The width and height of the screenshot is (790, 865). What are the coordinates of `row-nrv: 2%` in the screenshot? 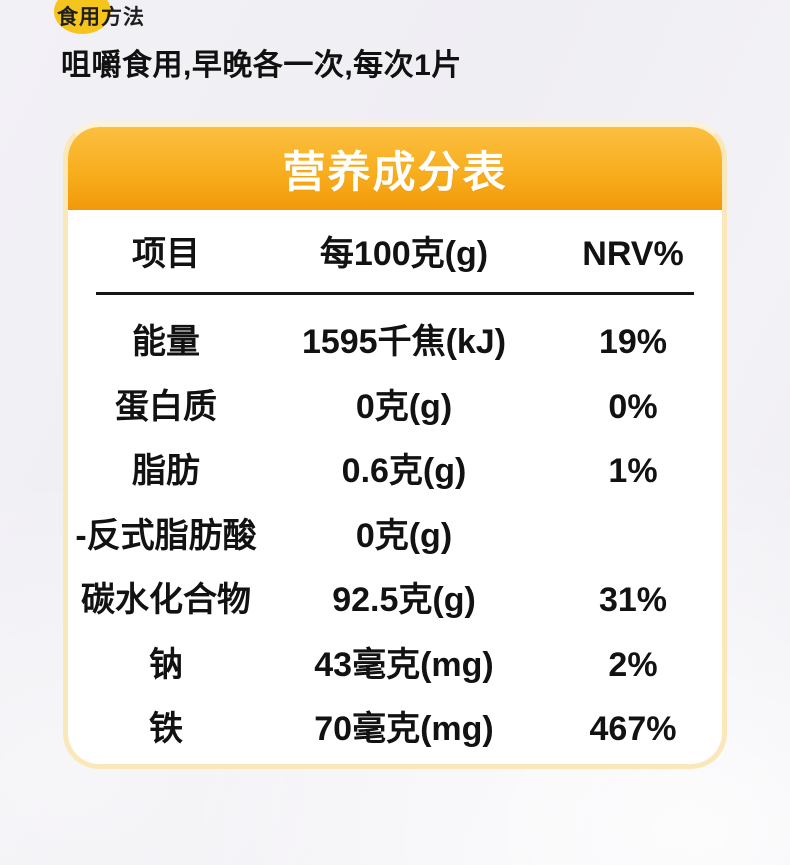 It's located at (633, 664).